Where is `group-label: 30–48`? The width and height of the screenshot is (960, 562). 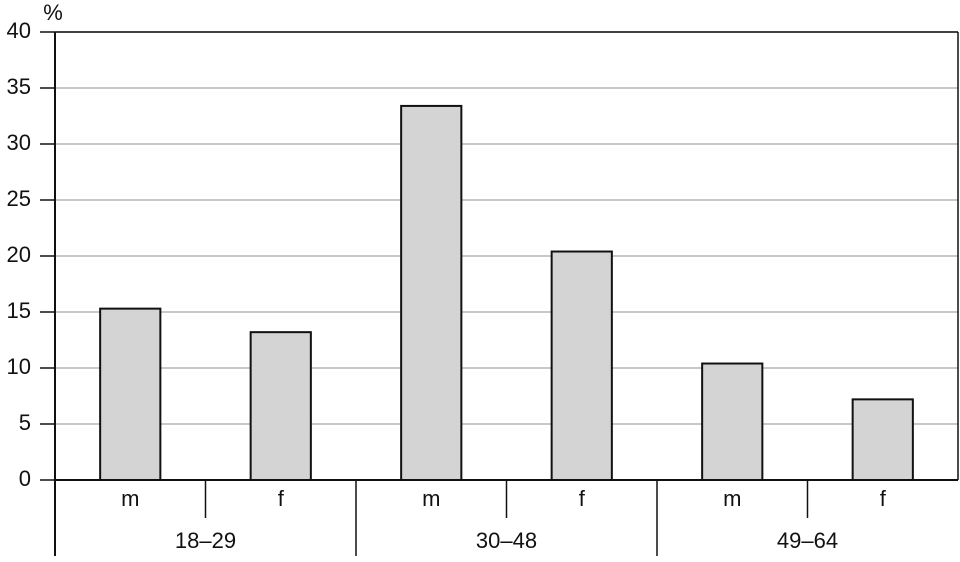 group-label: 30–48 is located at coordinates (506, 540).